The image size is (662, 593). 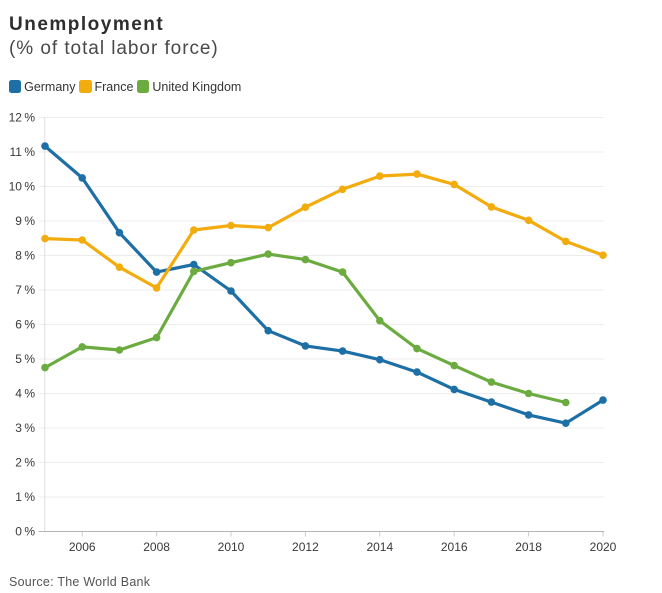 I want to click on svg-text: 3 %, so click(x=25, y=428).